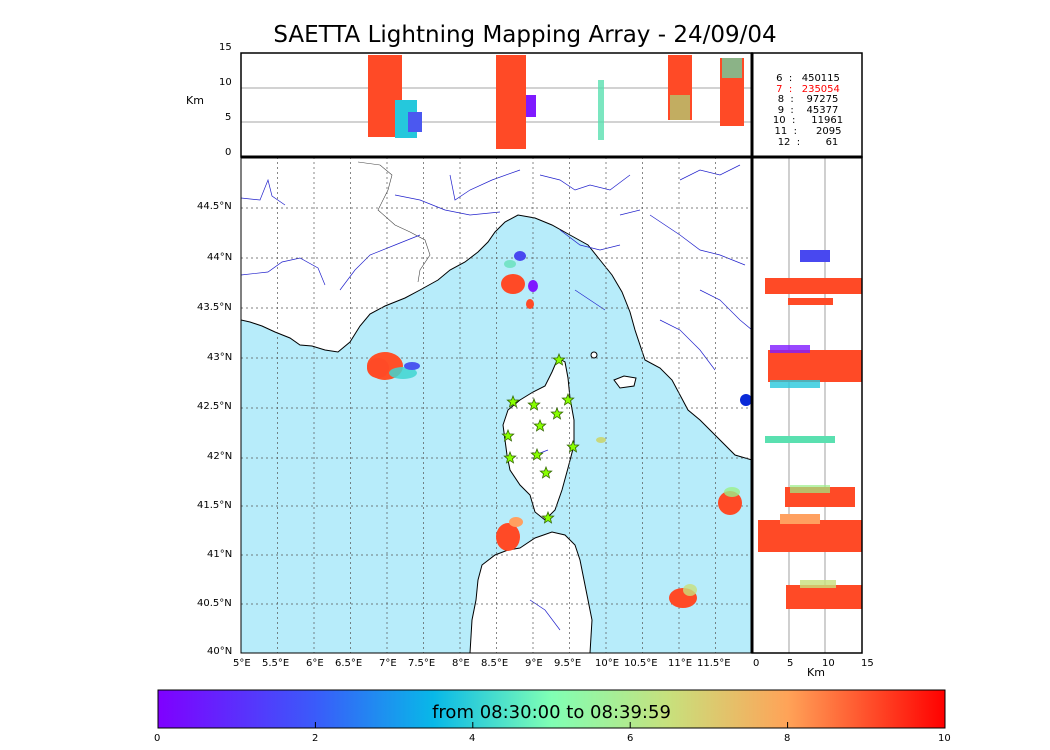  What do you see at coordinates (828, 663) in the screenshot?
I see `side-xtick: 10` at bounding box center [828, 663].